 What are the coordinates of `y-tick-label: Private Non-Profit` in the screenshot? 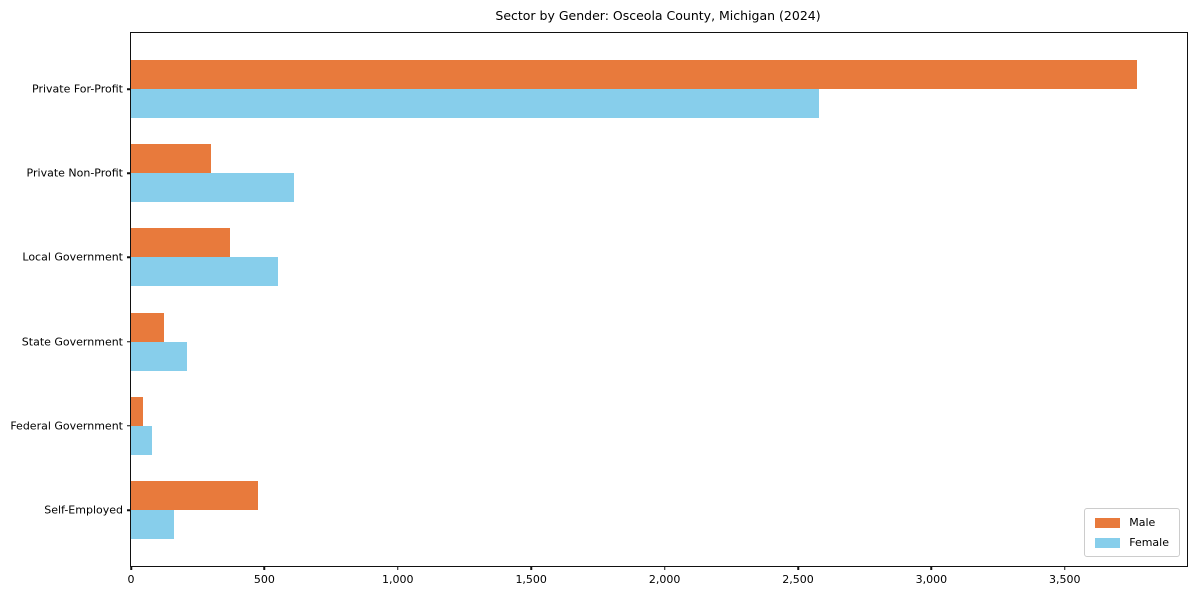 It's located at (74, 173).